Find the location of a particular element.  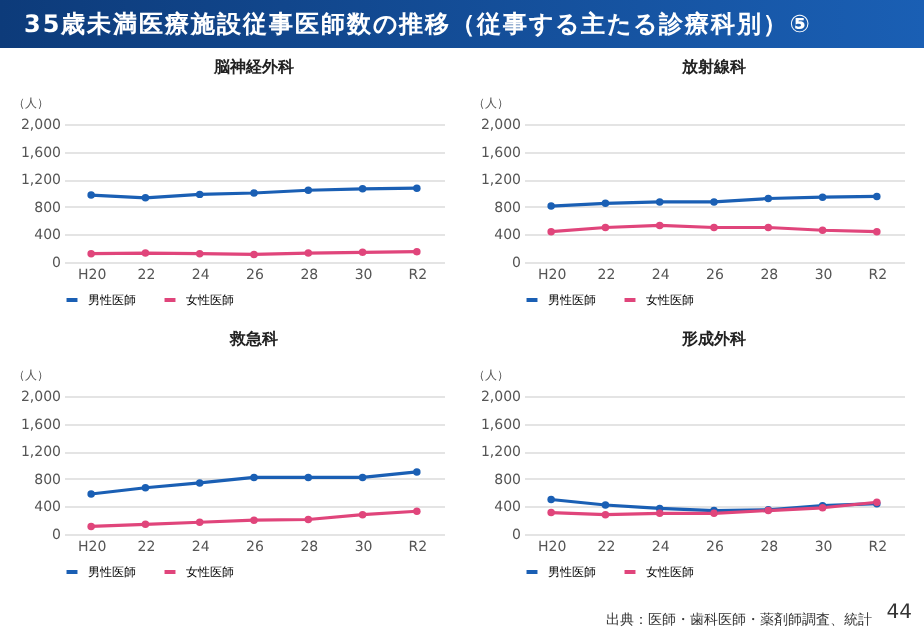

chart-title: 救急科 is located at coordinates (253, 339).